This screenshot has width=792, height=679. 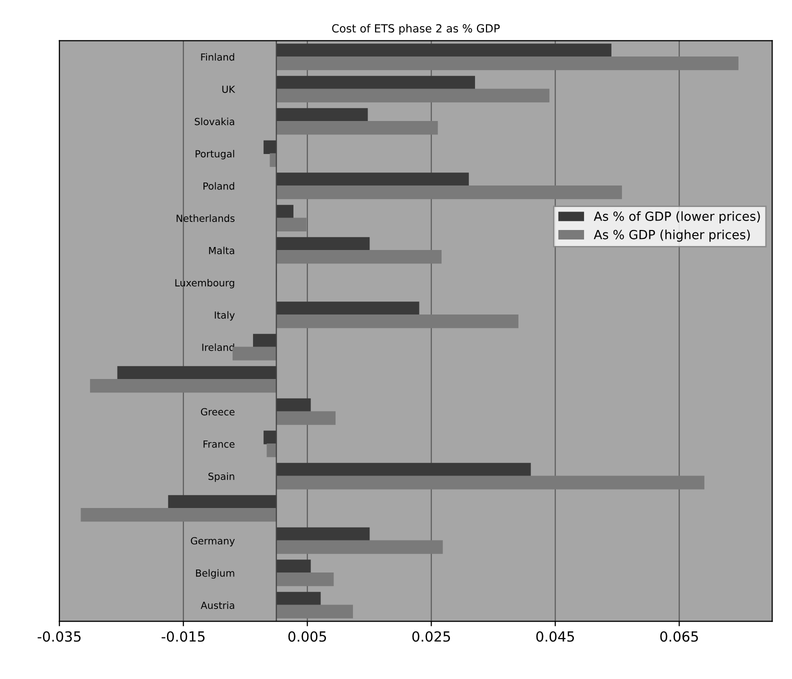 What do you see at coordinates (59, 636) in the screenshot?
I see `x-tick-label: -0.035` at bounding box center [59, 636].